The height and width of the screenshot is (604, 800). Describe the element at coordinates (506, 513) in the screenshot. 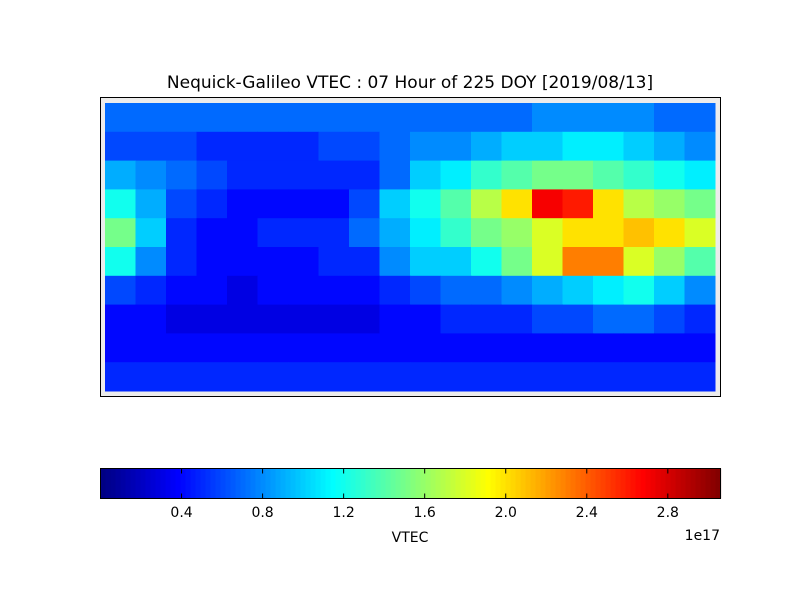

I see `colorbar-tick-label: 2.0` at that location.